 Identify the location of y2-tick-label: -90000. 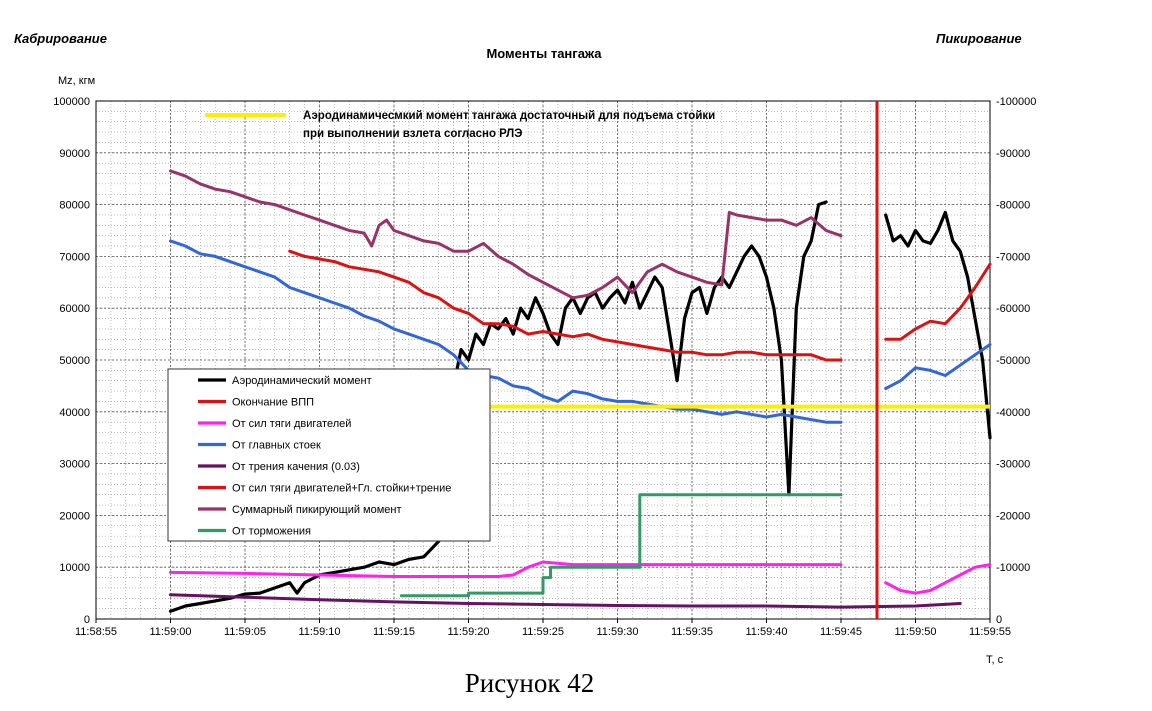
(1013, 154).